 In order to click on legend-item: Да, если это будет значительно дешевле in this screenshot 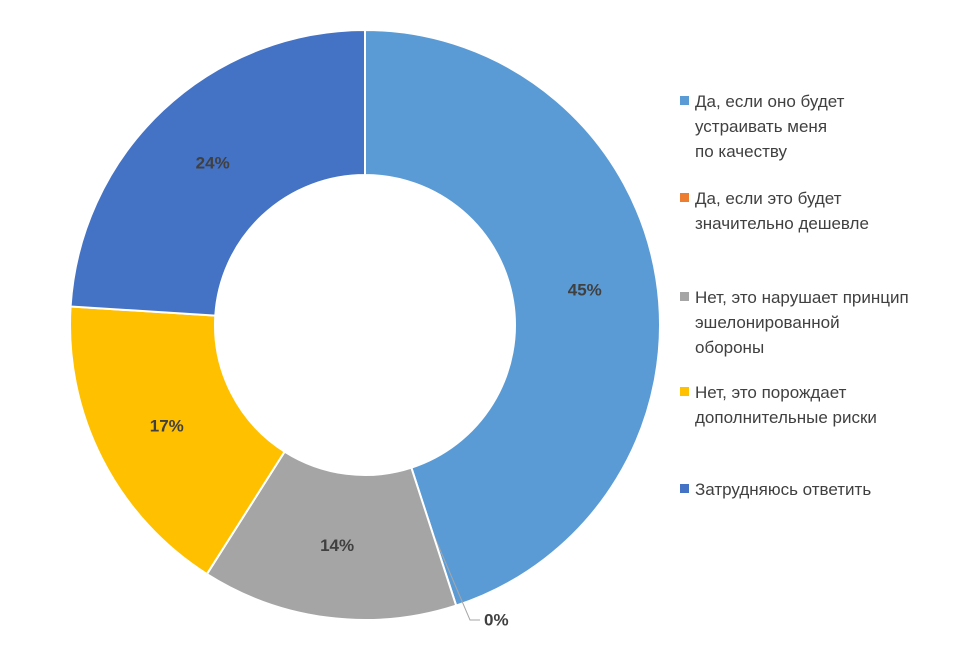, I will do `click(774, 211)`.